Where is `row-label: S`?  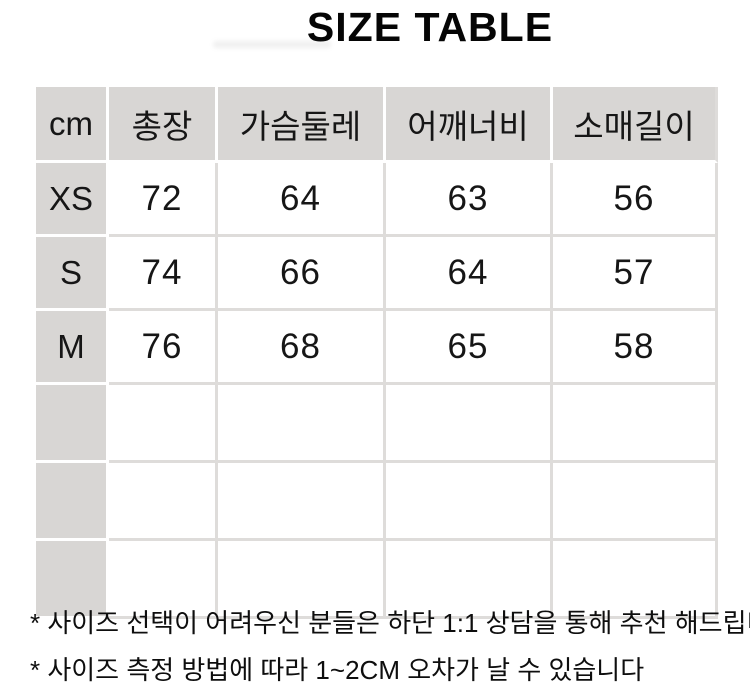 row-label: S is located at coordinates (72, 274).